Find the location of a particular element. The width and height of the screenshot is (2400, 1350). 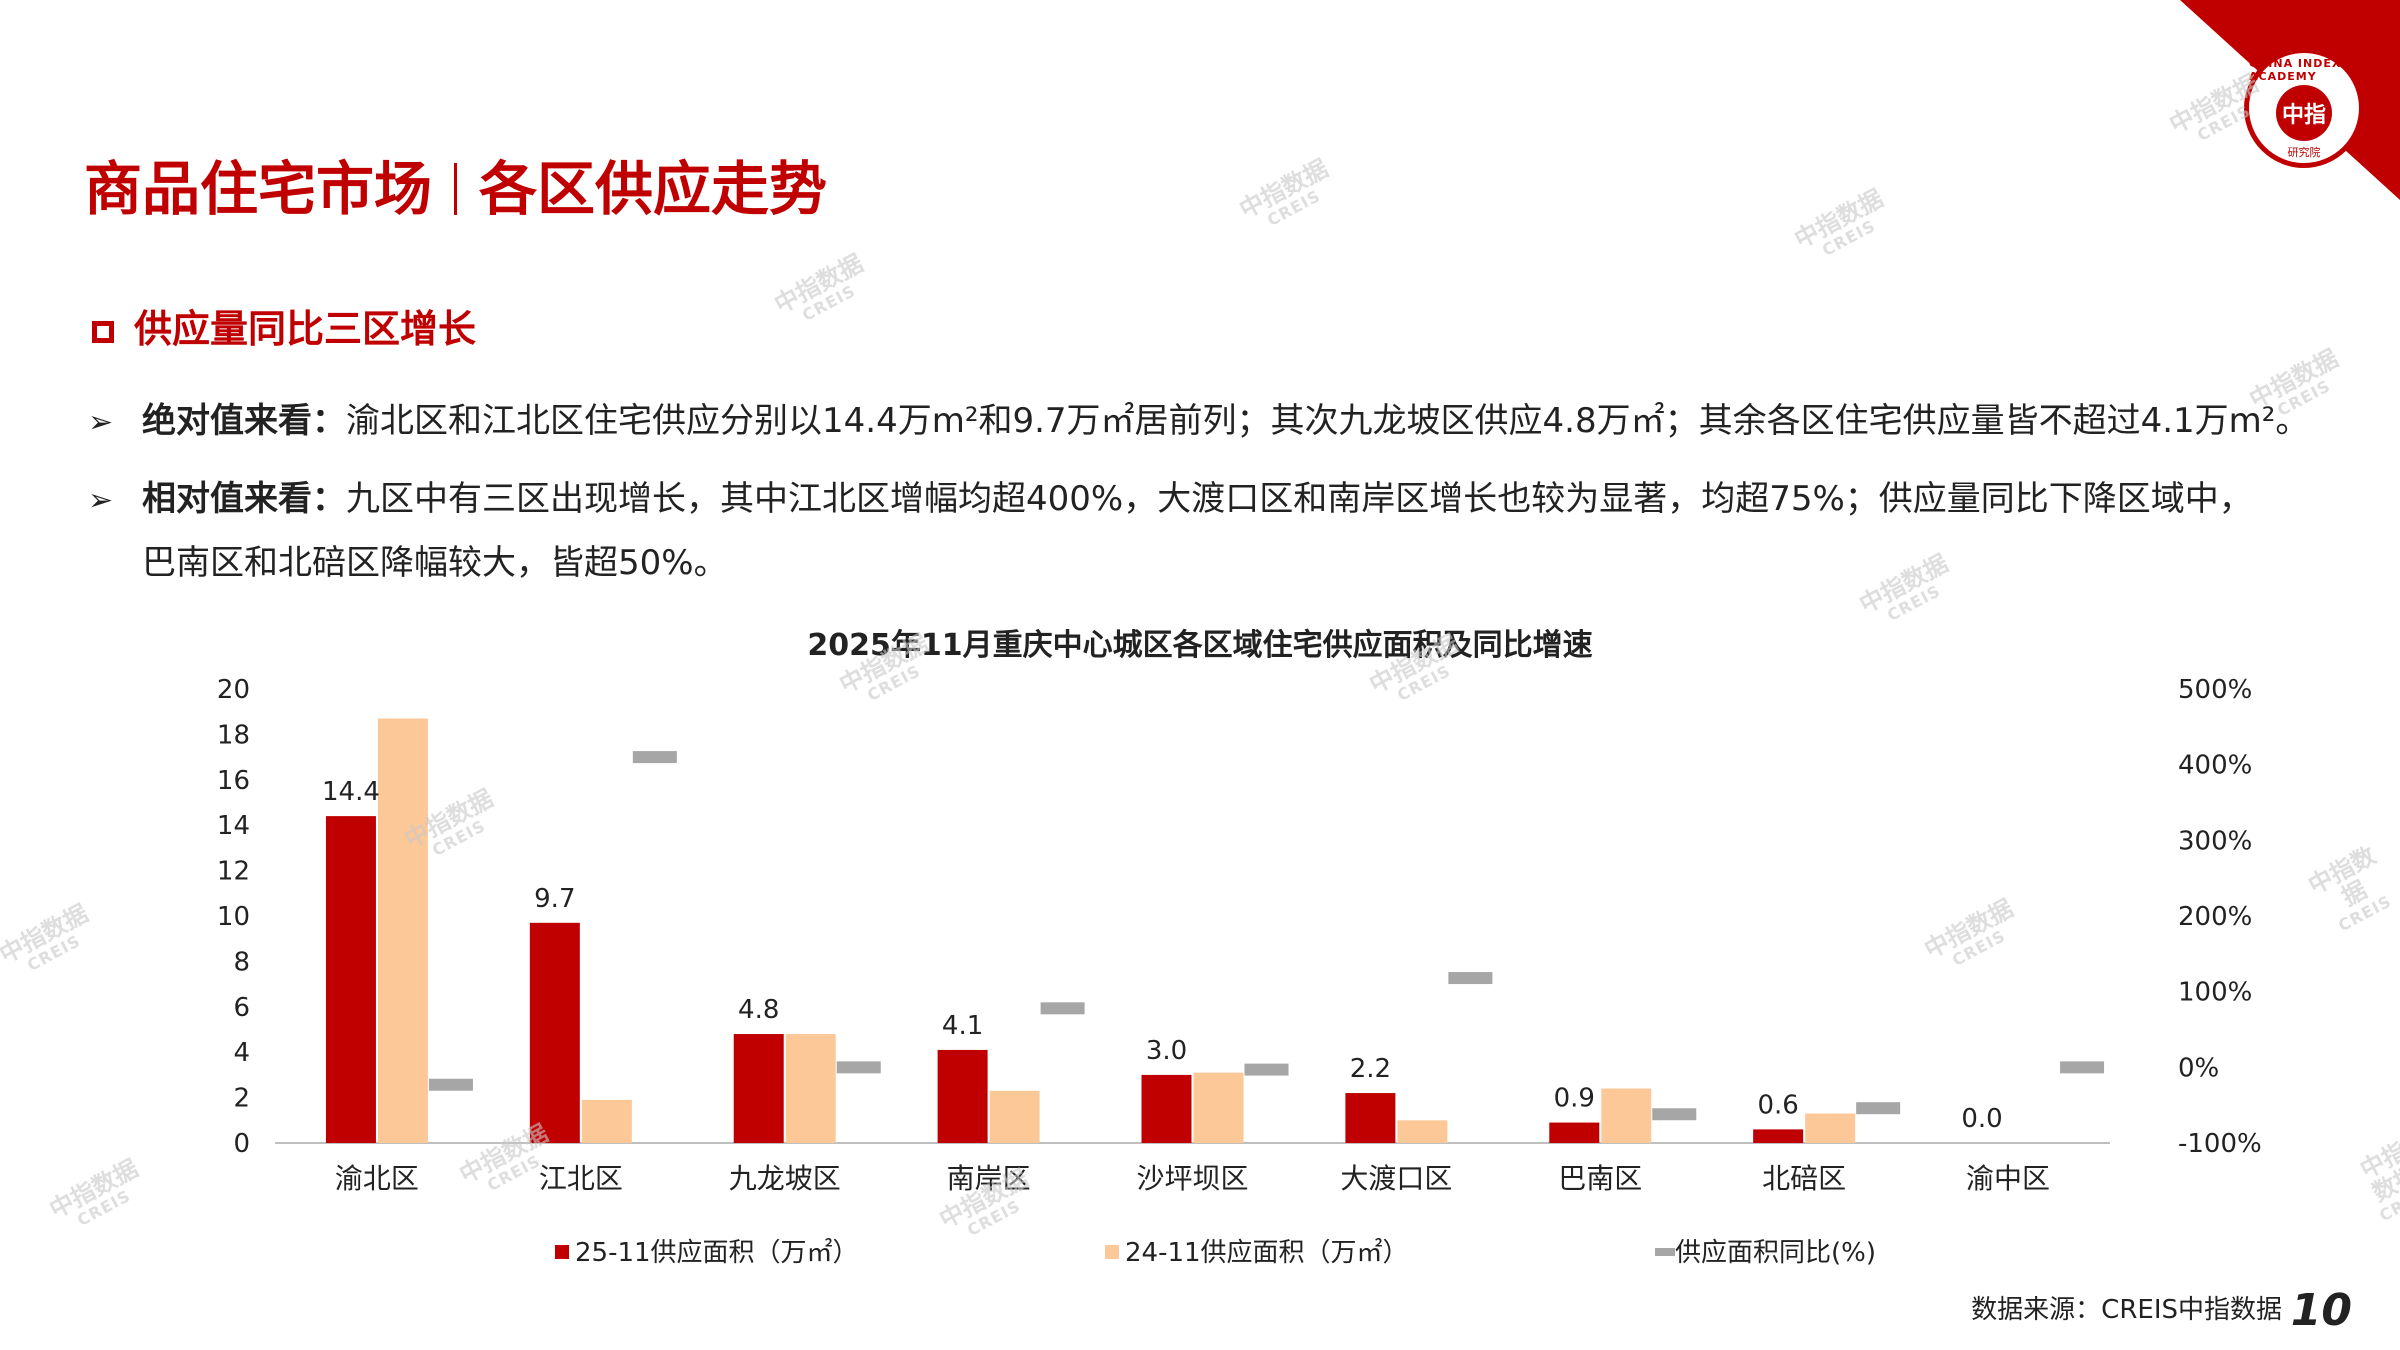

x-tick-label: 大渡口区 is located at coordinates (1396, 1178).